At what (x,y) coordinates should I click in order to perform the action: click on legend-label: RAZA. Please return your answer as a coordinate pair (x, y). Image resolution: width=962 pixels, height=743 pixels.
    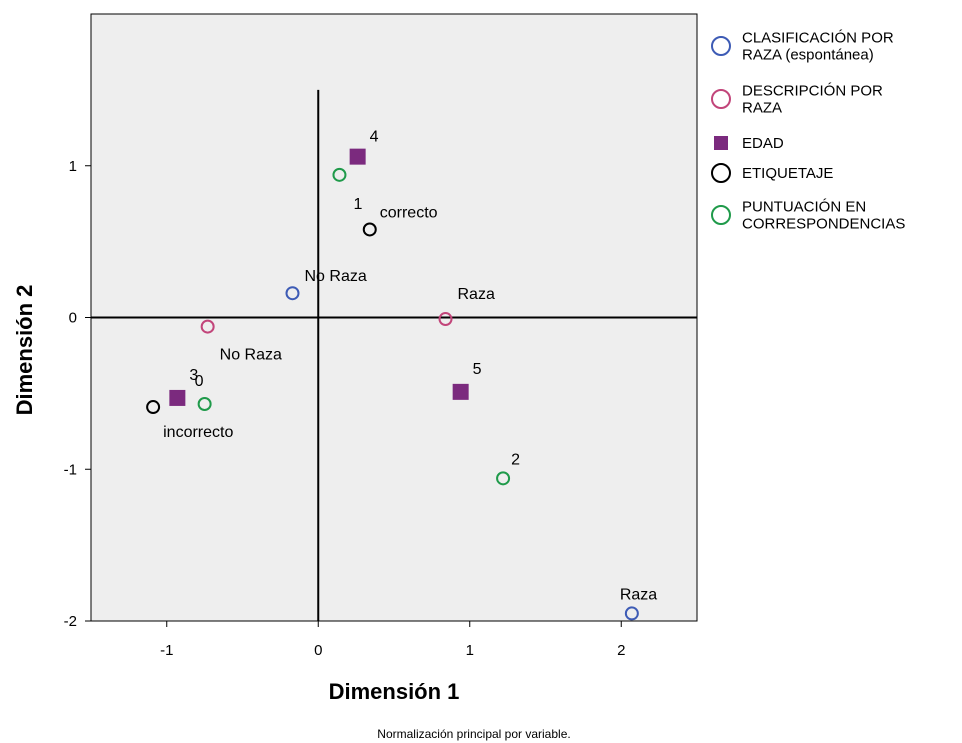
    Looking at the image, I should click on (762, 108).